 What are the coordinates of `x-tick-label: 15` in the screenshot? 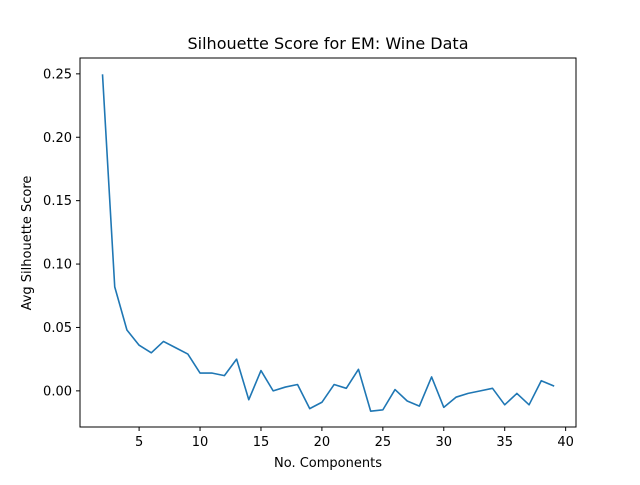 It's located at (261, 442).